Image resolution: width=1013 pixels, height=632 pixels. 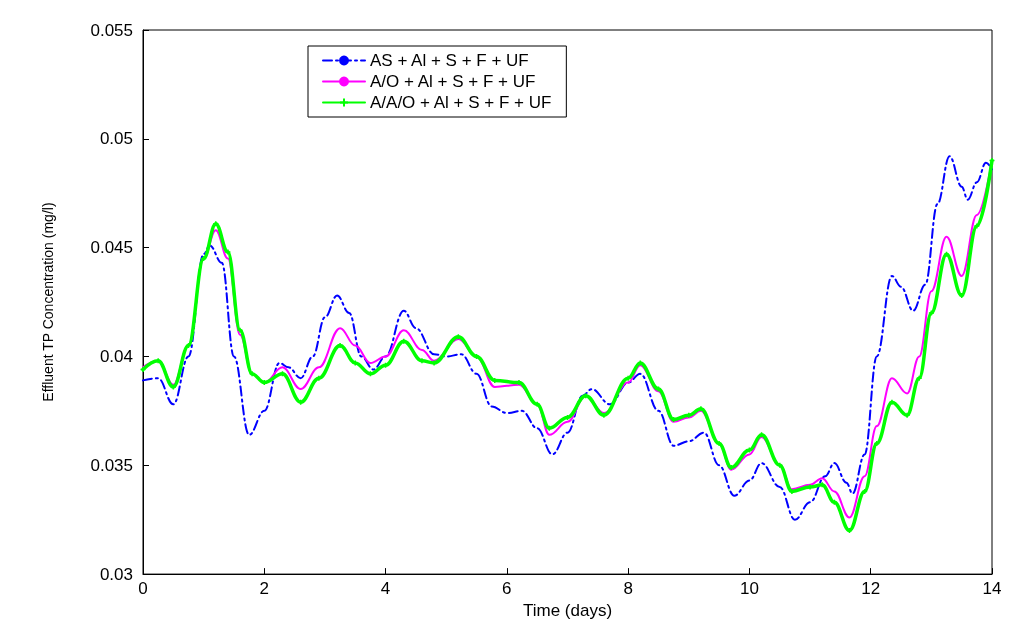 I want to click on x-axis-title: Time (days), so click(x=567, y=610).